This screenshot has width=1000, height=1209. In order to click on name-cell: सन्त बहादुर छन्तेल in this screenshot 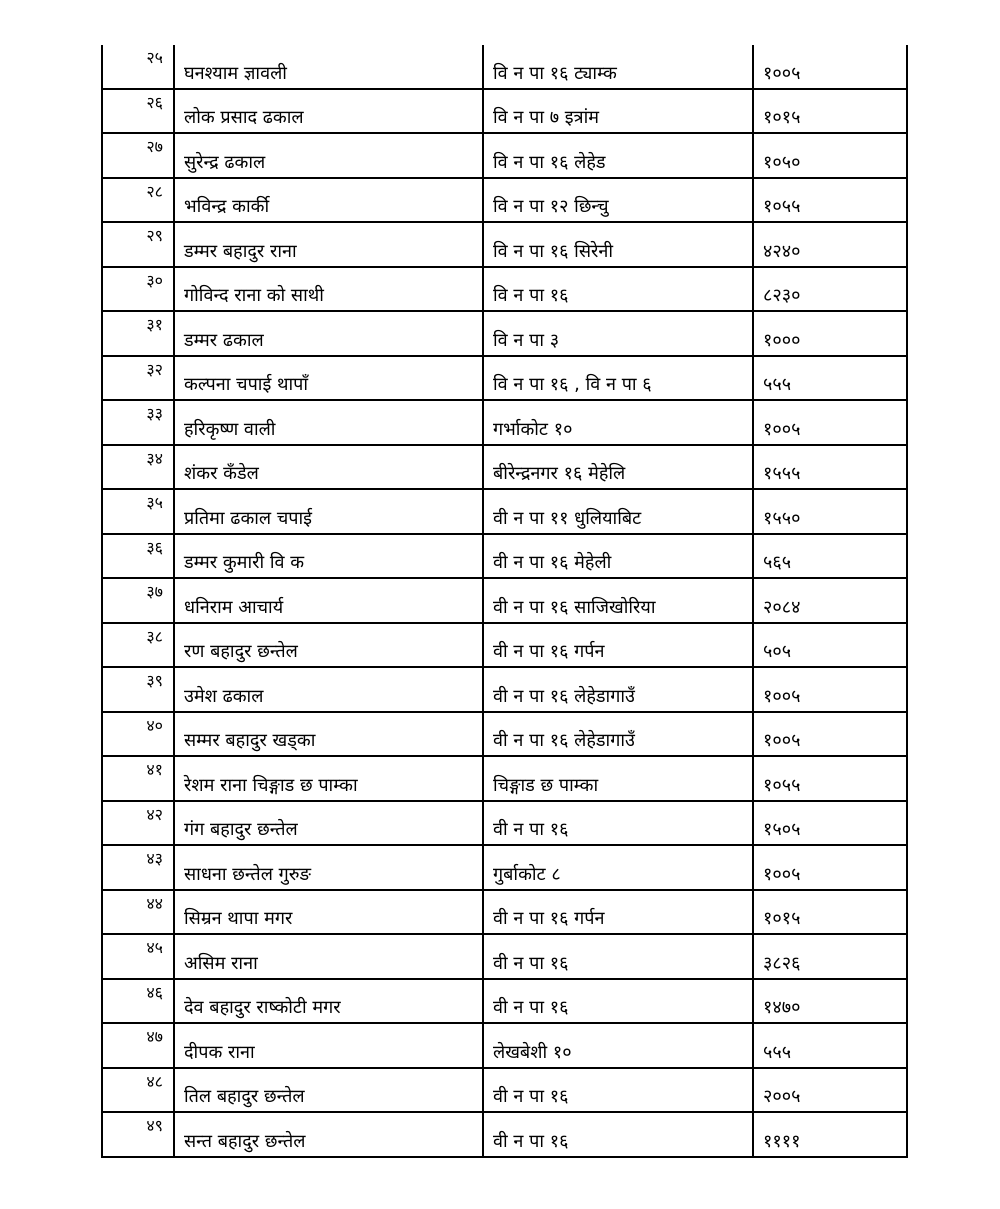, I will do `click(329, 1134)`.